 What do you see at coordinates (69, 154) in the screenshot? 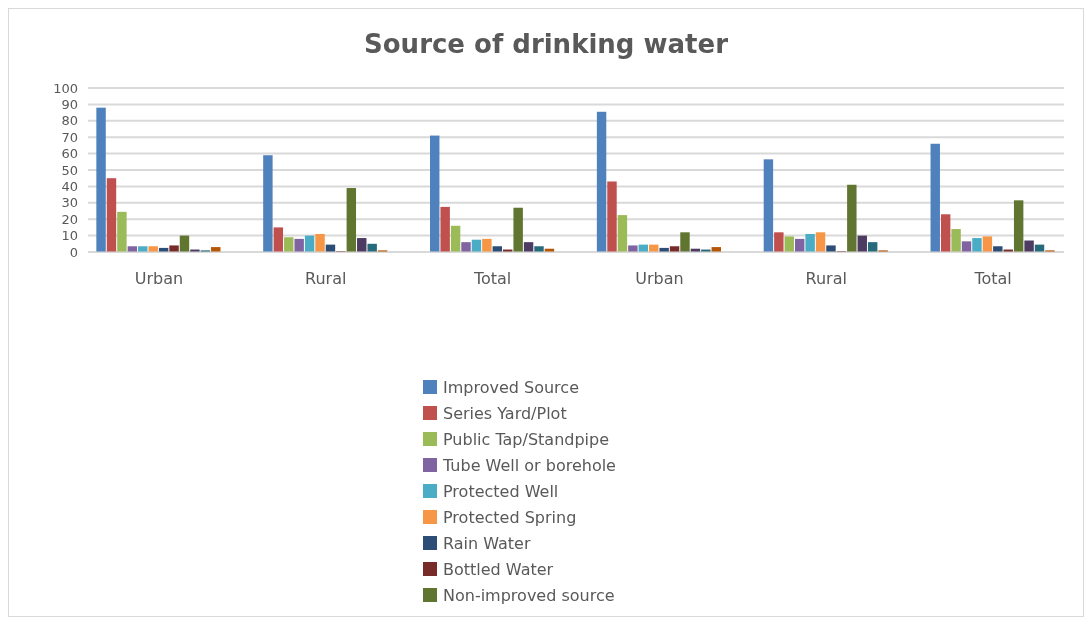
I see `y-tick-label: 60` at bounding box center [69, 154].